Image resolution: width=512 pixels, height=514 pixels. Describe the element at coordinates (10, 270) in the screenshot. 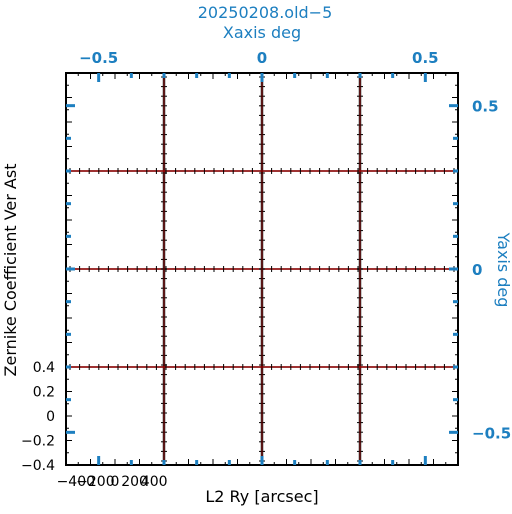

I see `y-axis-label: Zernike Coefficient Ver Ast` at that location.